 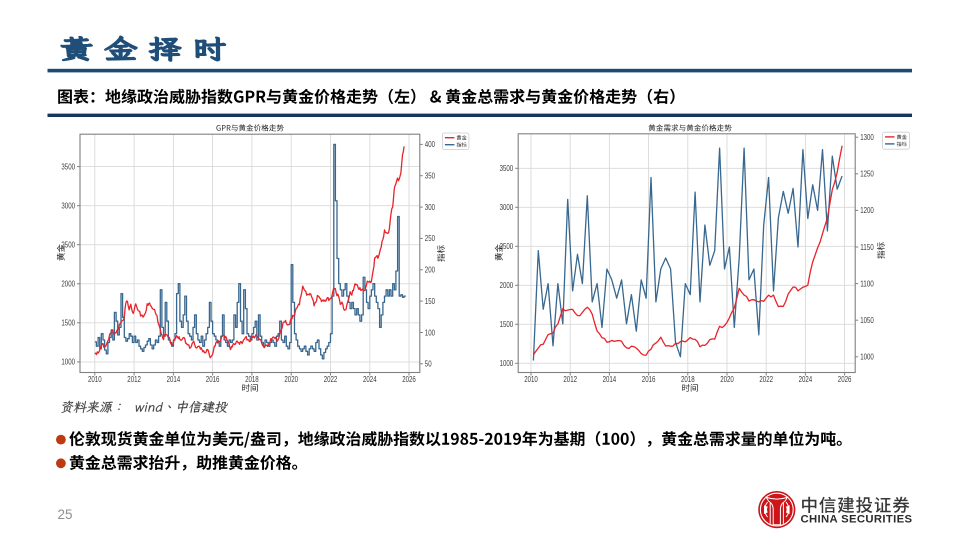 What do you see at coordinates (867, 174) in the screenshot?
I see `svg-text: 1250` at bounding box center [867, 174].